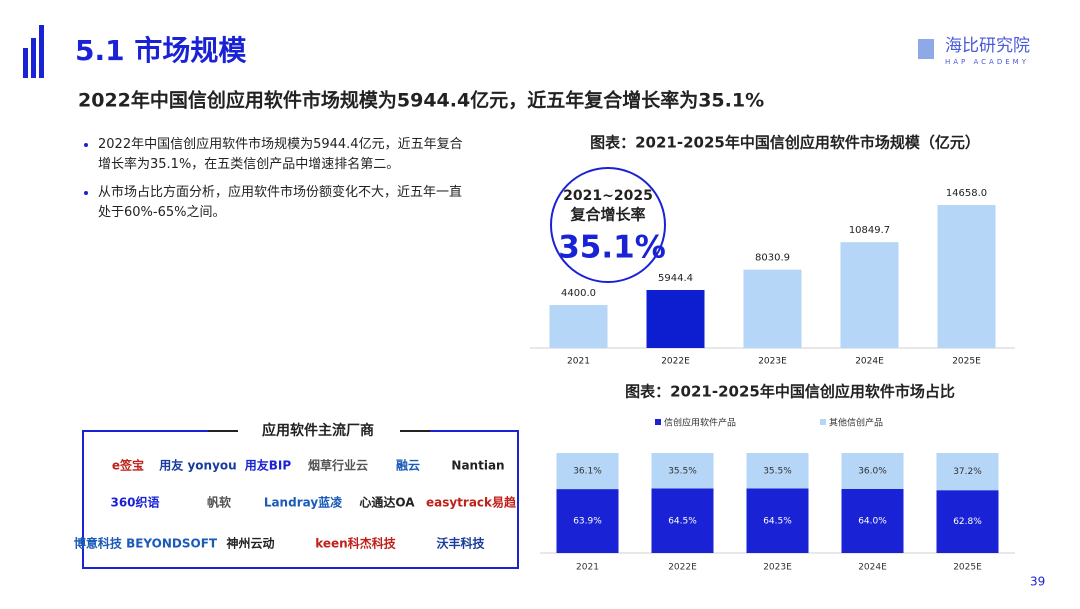 The height and width of the screenshot is (609, 1080). Describe the element at coordinates (477, 466) in the screenshot. I see `vendor-logo: Nantian` at that location.